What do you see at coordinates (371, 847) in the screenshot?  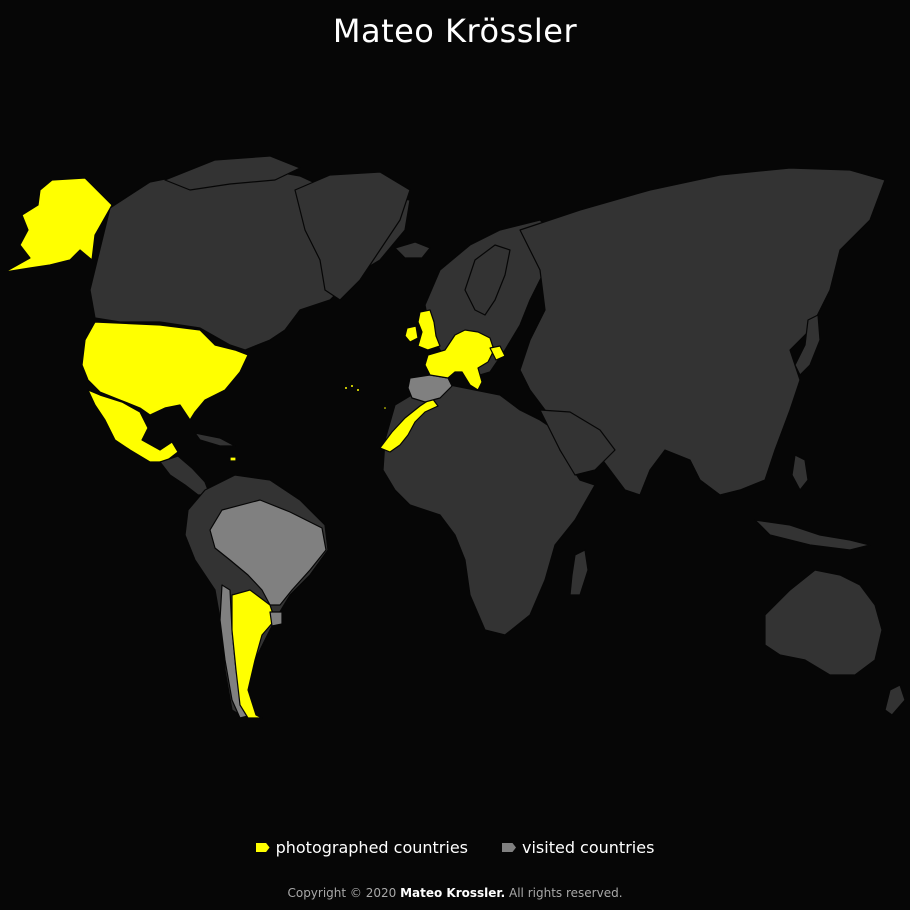 I see `legend-label-photographed: photographed countries` at bounding box center [371, 847].